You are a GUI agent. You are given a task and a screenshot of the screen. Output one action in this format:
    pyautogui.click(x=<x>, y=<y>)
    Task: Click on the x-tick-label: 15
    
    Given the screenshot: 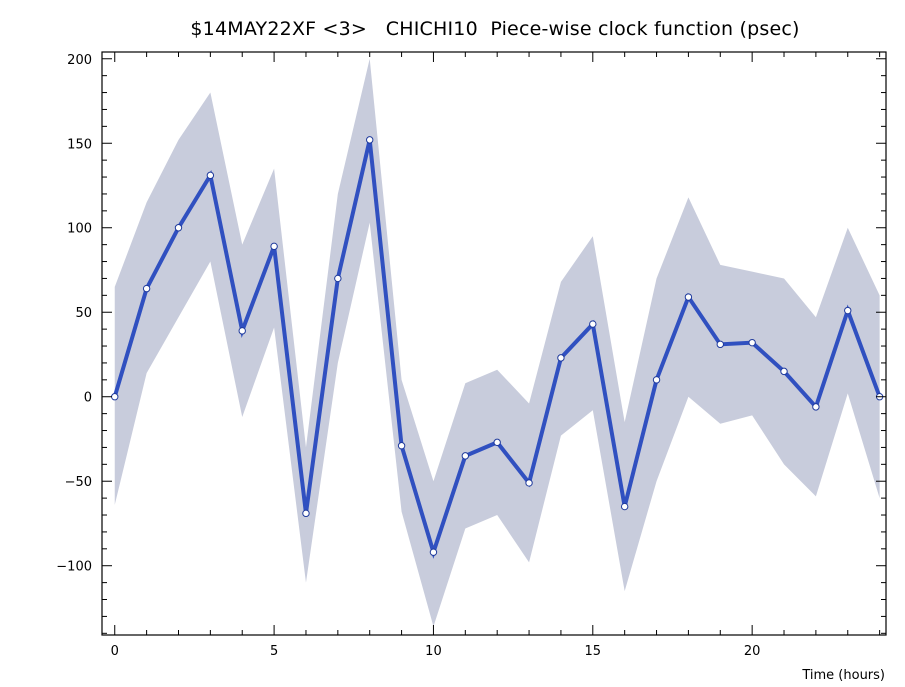 What is the action you would take?
    pyautogui.click(x=593, y=651)
    